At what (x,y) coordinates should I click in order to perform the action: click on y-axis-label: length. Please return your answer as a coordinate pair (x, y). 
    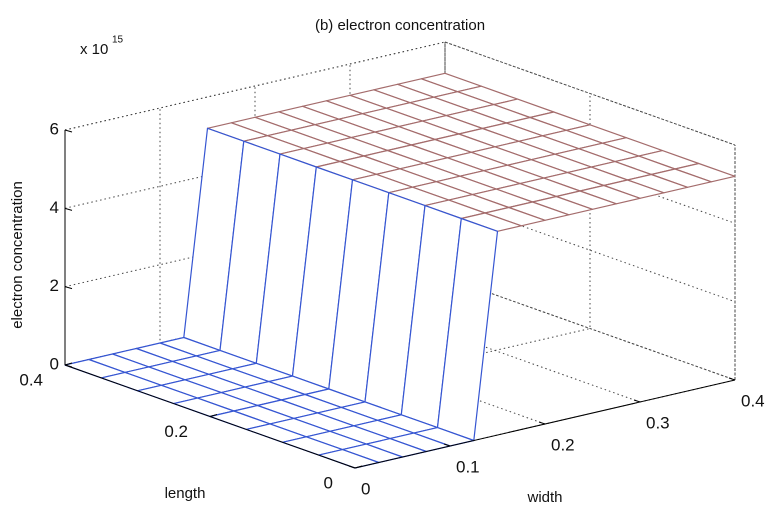
    Looking at the image, I should click on (185, 493).